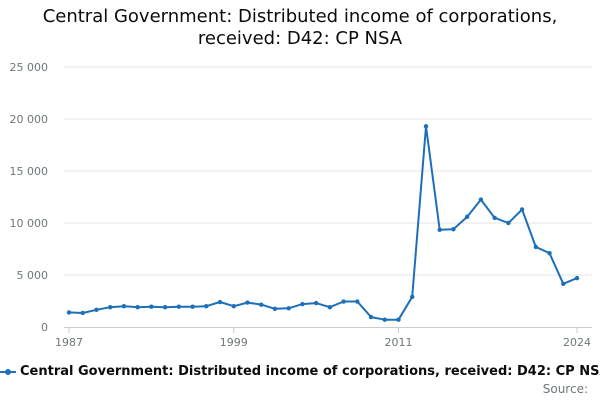  I want to click on y-tick-label: 0, so click(44, 327).